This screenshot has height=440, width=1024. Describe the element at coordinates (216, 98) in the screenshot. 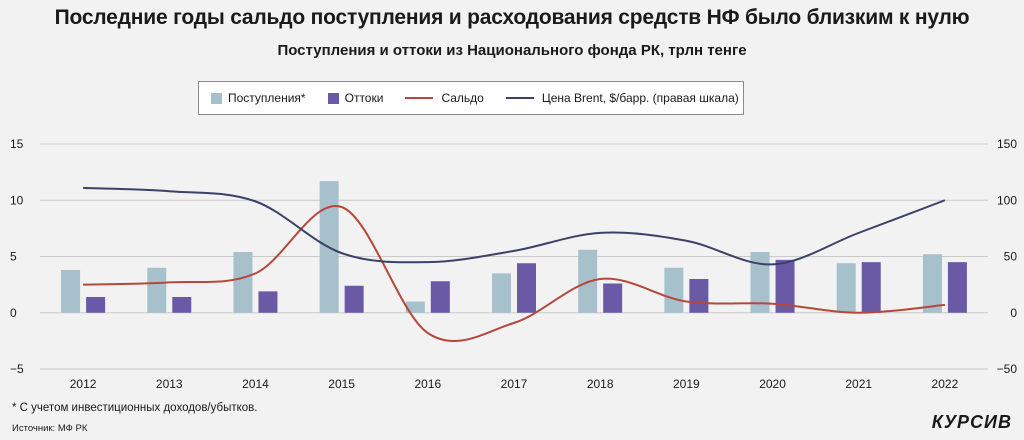

I see `legend-swatch-inflows` at that location.